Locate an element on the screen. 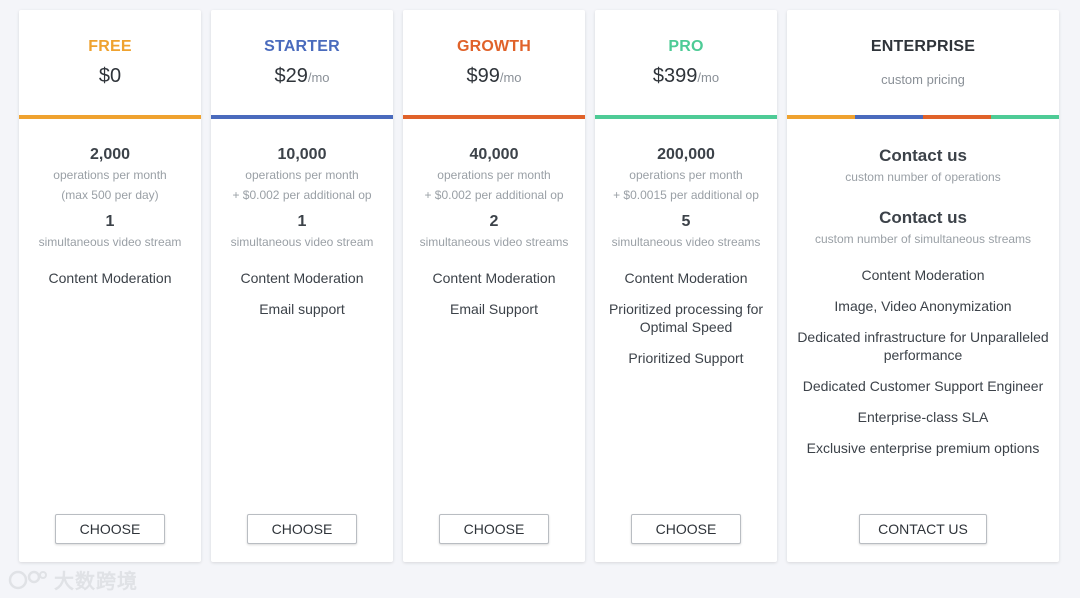  price-amount: $0 is located at coordinates (110, 76).